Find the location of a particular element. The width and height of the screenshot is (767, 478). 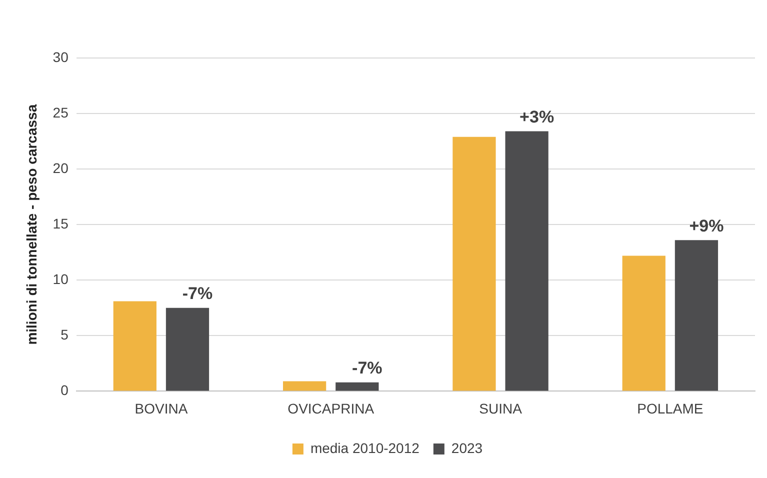

x-tick-label: BOVINA is located at coordinates (161, 408).